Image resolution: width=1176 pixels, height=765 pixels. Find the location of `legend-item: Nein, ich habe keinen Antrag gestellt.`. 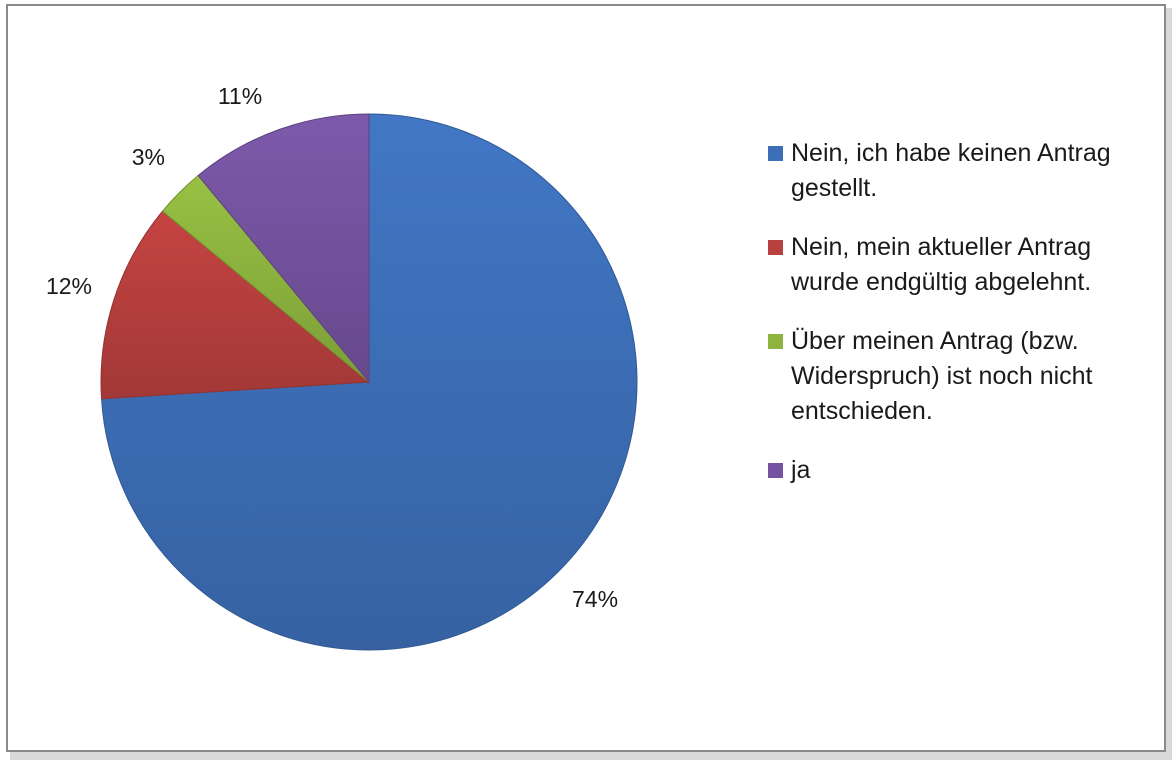

legend-item: Nein, ich habe keinen Antrag gestellt. is located at coordinates (963, 171).